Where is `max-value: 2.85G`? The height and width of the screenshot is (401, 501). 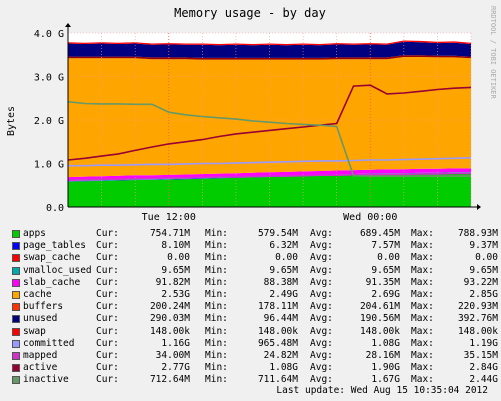
max-value: 2.85G is located at coordinates (483, 294).